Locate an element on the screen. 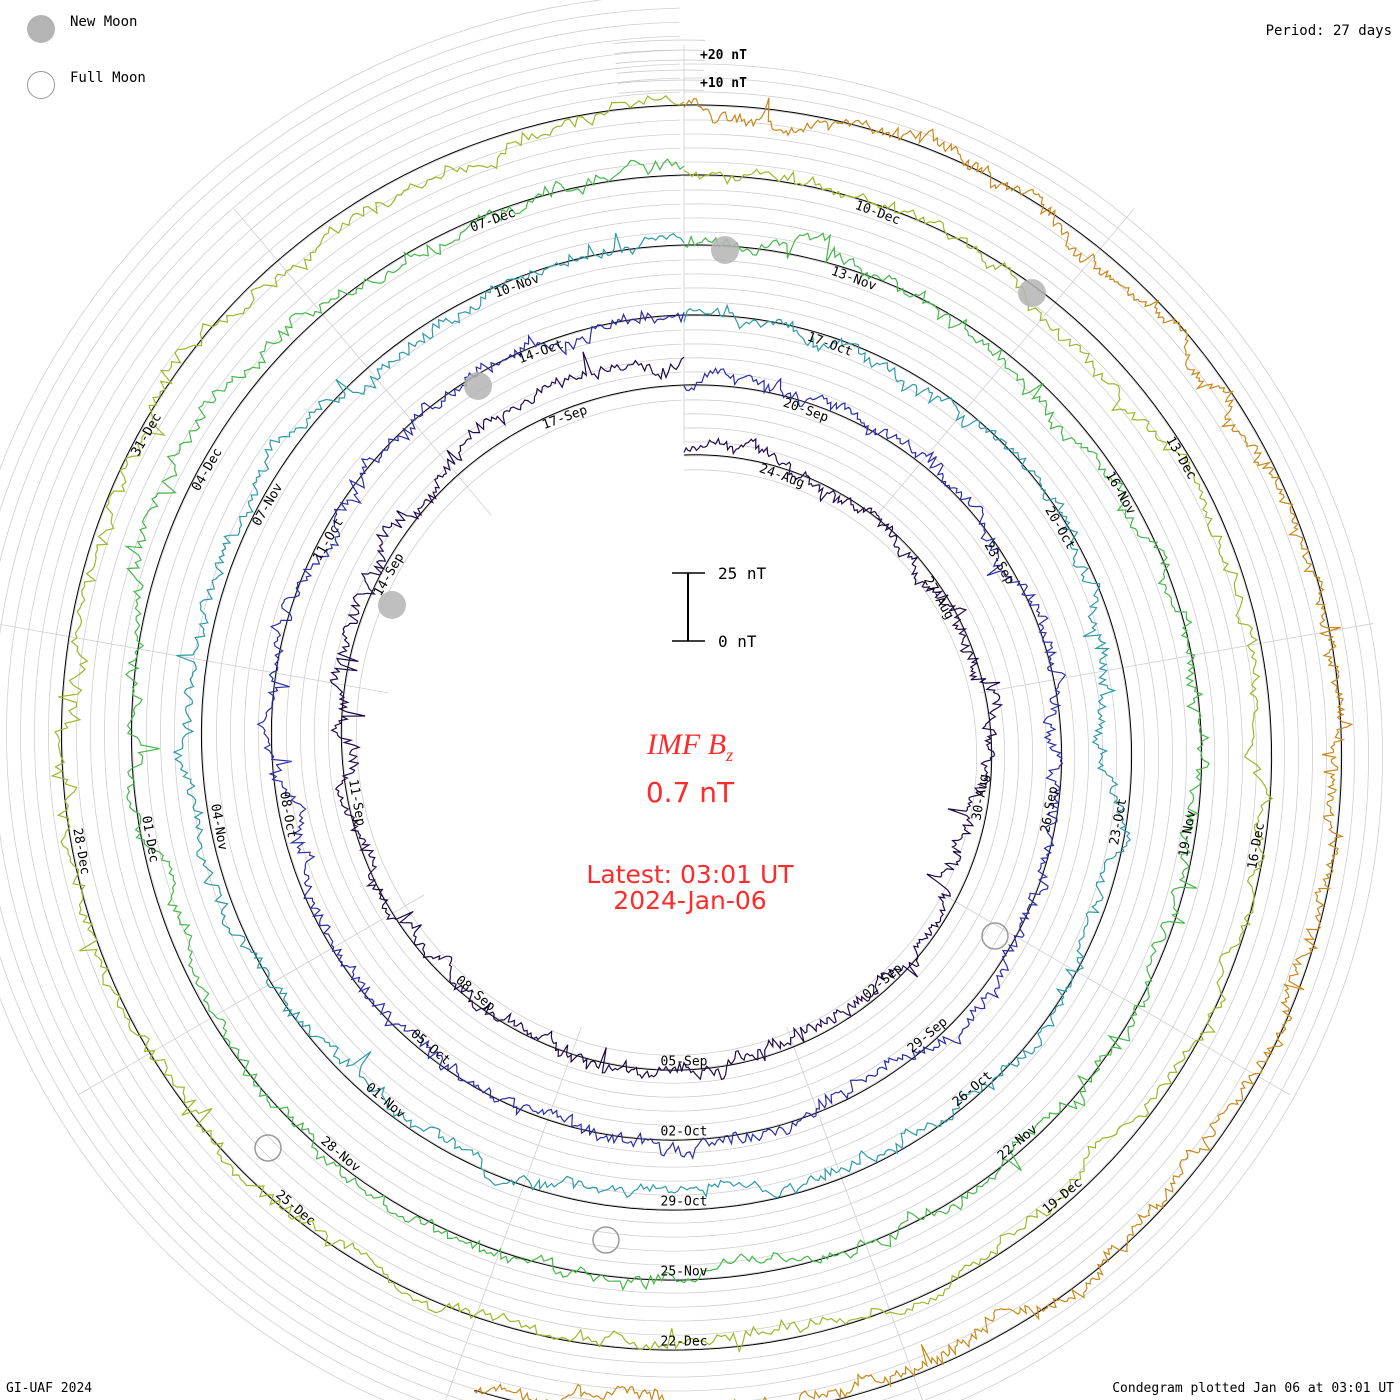 The height and width of the screenshot is (1400, 1400). new-moon-legend-label: New Moon is located at coordinates (104, 22).